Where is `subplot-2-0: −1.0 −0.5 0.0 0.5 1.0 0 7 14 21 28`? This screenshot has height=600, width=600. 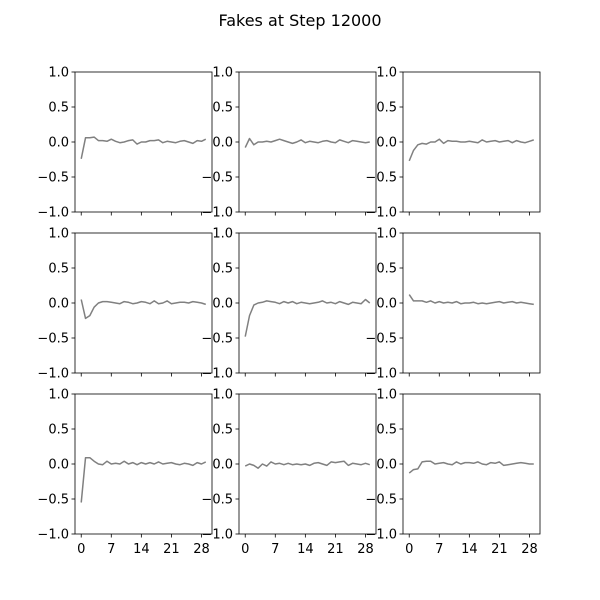 subplot-2-0: −1.0 −0.5 0.0 0.5 1.0 0 7 14 21 28 is located at coordinates (125, 472).